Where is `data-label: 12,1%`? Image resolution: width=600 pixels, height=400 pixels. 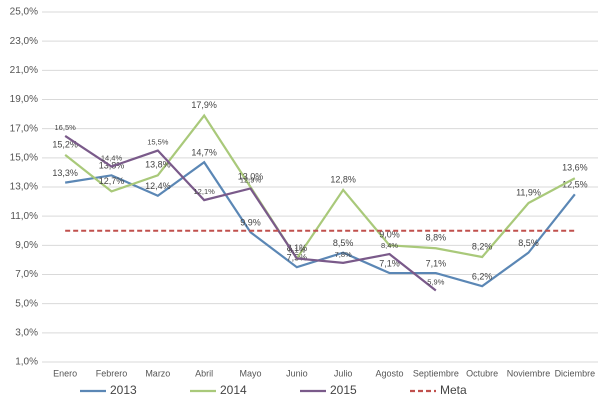
data-label: 12,1% is located at coordinates (205, 191).